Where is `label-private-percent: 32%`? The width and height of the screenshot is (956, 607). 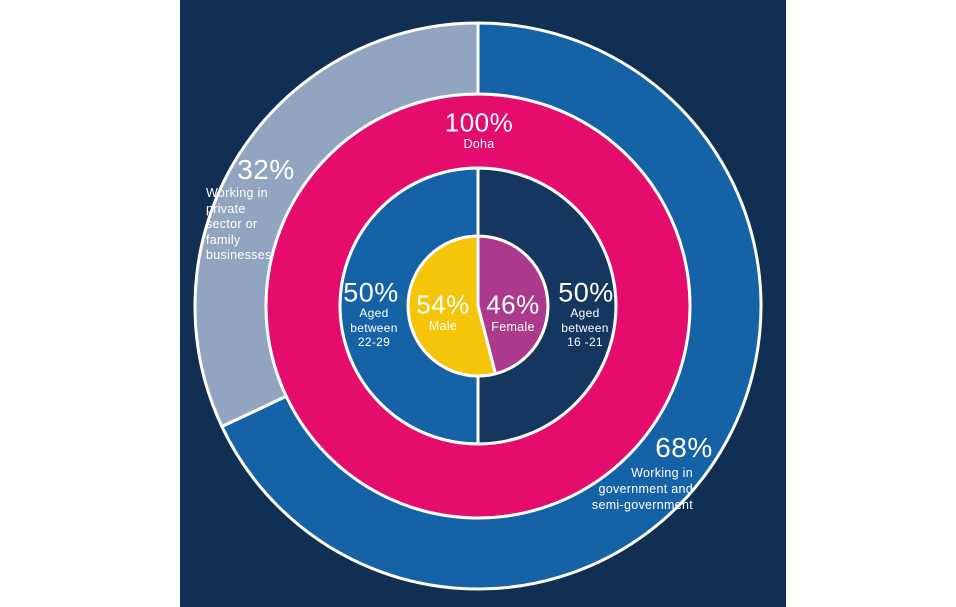 label-private-percent: 32% is located at coordinates (266, 169).